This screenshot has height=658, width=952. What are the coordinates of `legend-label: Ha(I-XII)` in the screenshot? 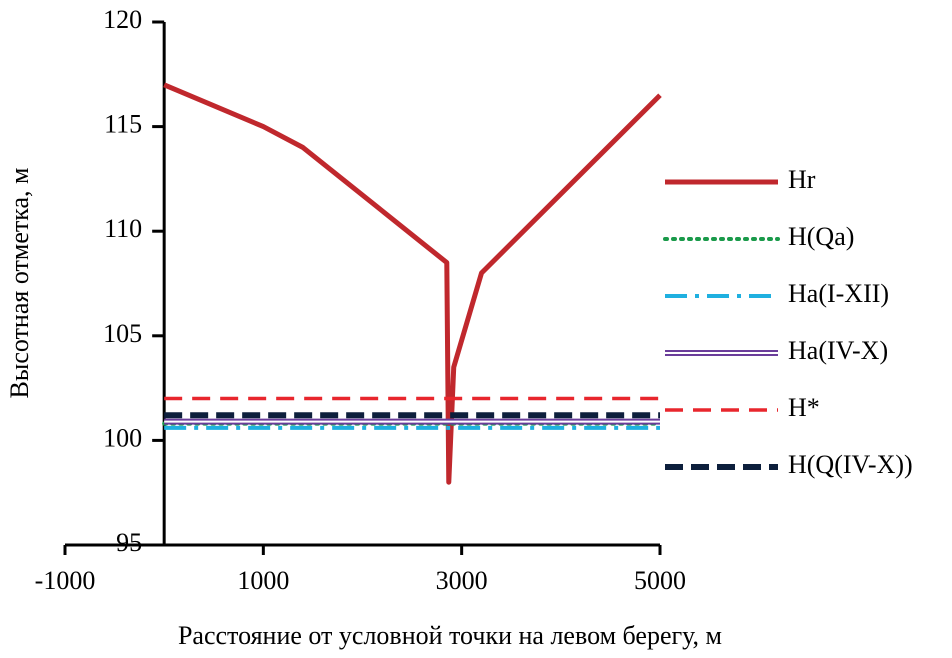 It's located at (838, 293).